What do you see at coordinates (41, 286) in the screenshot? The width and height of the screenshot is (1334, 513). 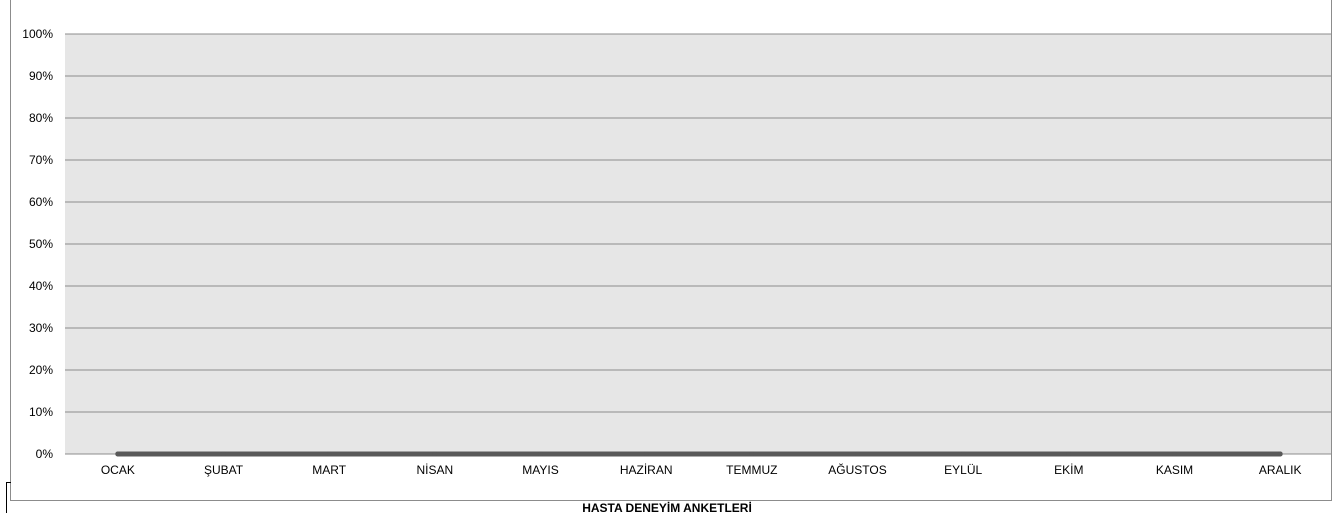 I see `y-tick-label: 40%` at bounding box center [41, 286].